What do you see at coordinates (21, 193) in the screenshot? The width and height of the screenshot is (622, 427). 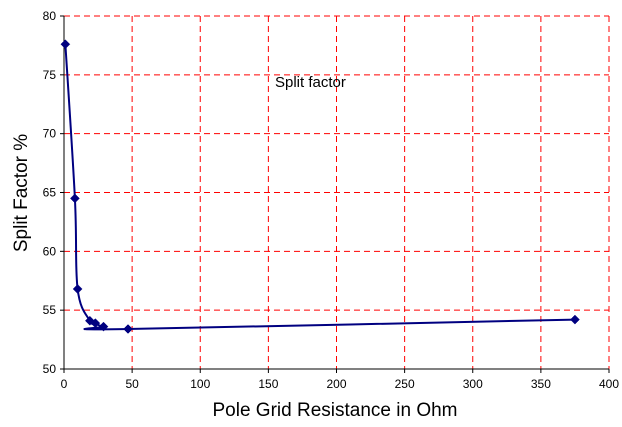 I see `y-axis-title: Split Factor %` at bounding box center [21, 193].